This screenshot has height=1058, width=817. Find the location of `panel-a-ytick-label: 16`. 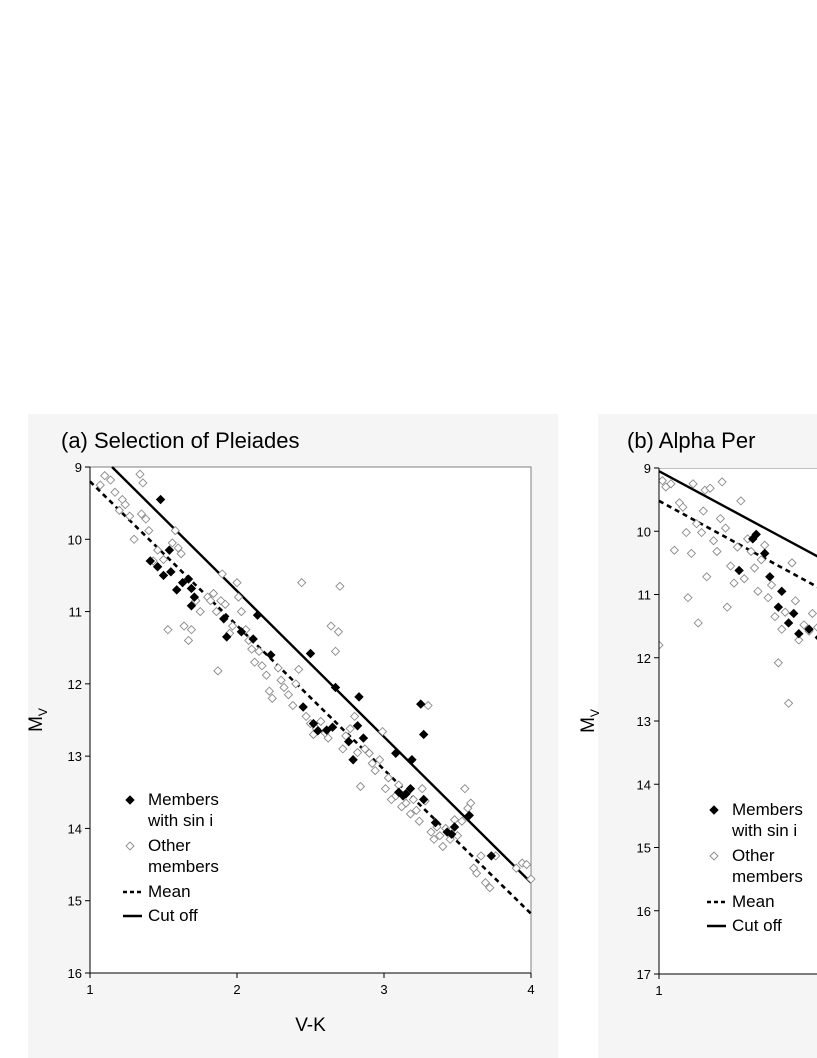

panel-a-ytick-label: 16 is located at coordinates (75, 973).